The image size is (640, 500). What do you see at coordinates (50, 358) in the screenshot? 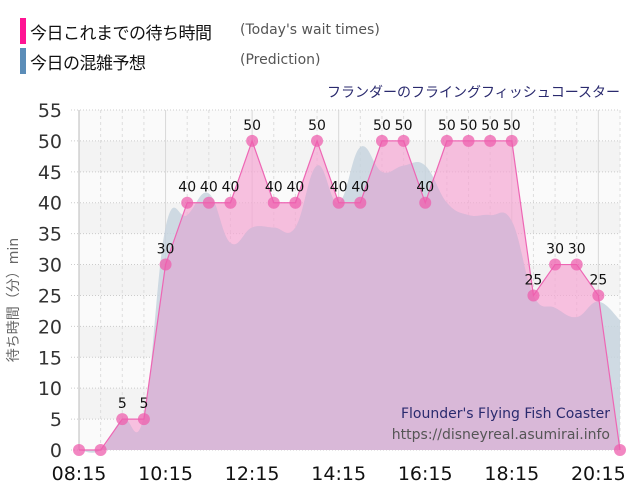
I see `svg-text: 15` at bounding box center [50, 358].